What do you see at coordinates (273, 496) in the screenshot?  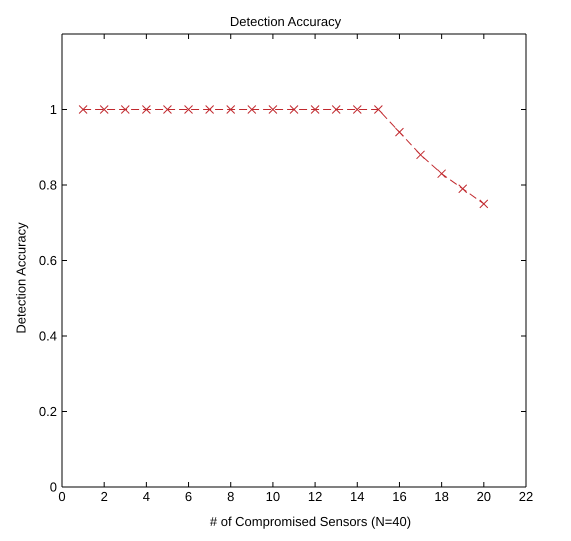 I see `x-tick-label: 10` at bounding box center [273, 496].